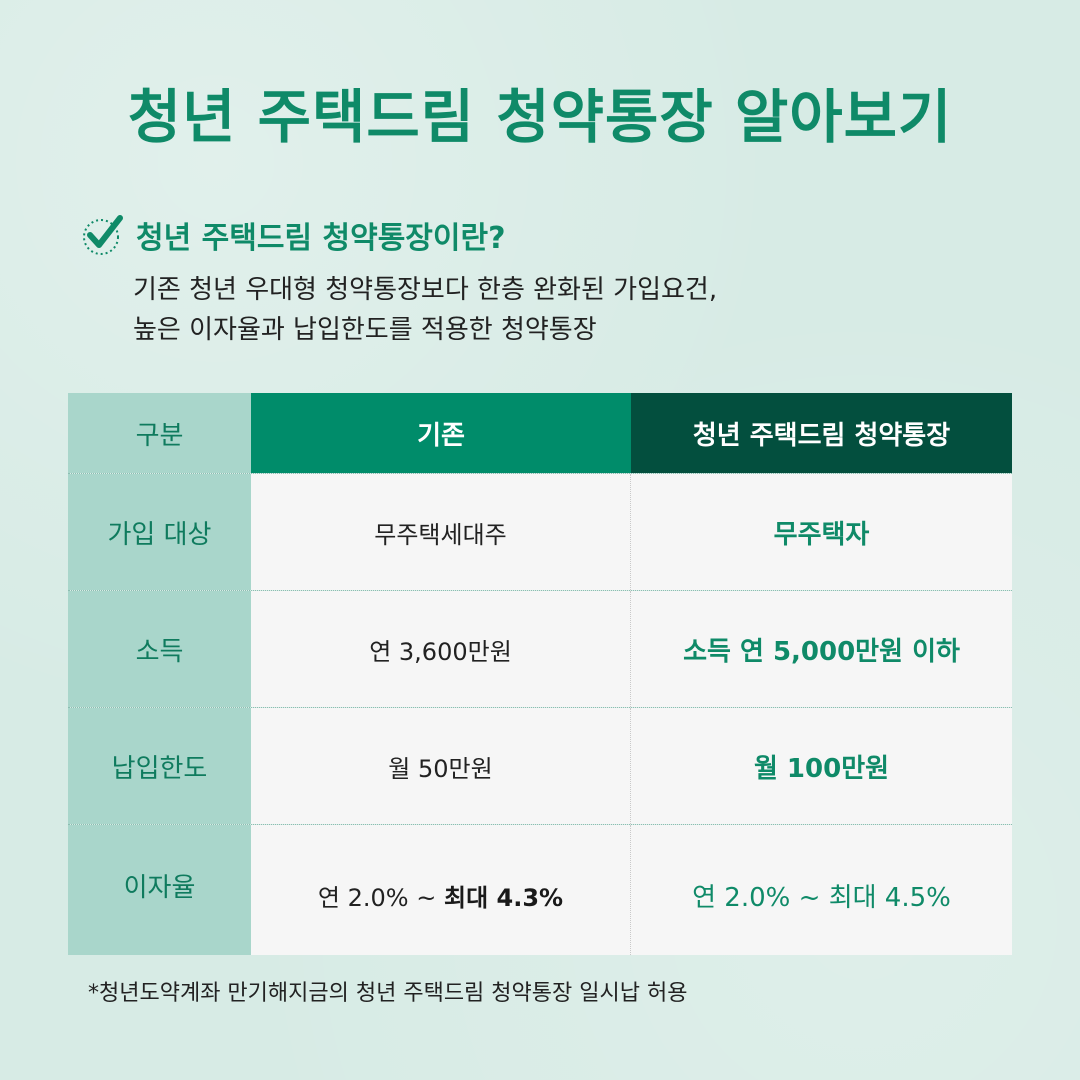 This screenshot has width=1080, height=1080. I want to click on table-row: 가입 대상 무주택세대주 무주택자, so click(540, 531).